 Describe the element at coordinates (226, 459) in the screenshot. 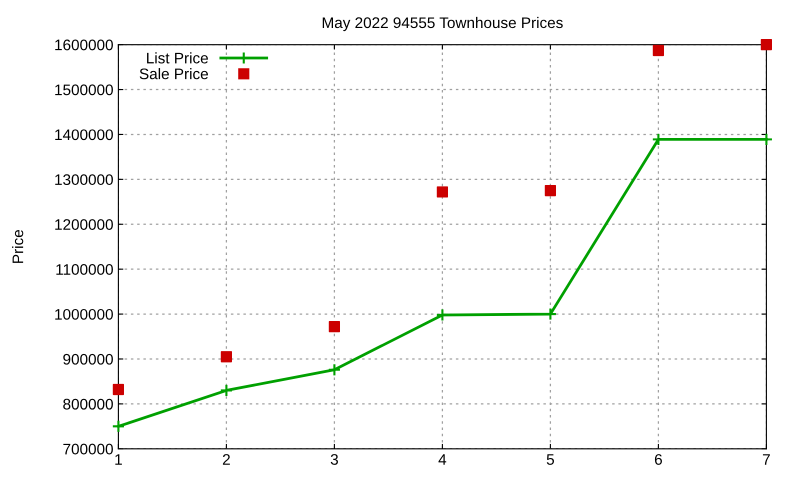

I see `x-tick-label: 2` at that location.